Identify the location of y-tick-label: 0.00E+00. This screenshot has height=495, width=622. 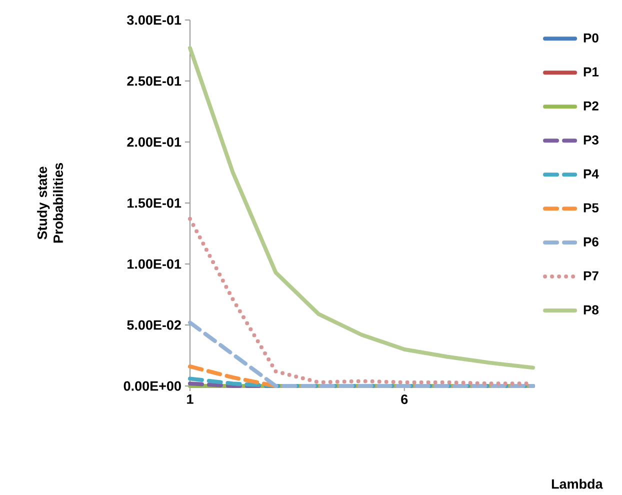
(152, 386).